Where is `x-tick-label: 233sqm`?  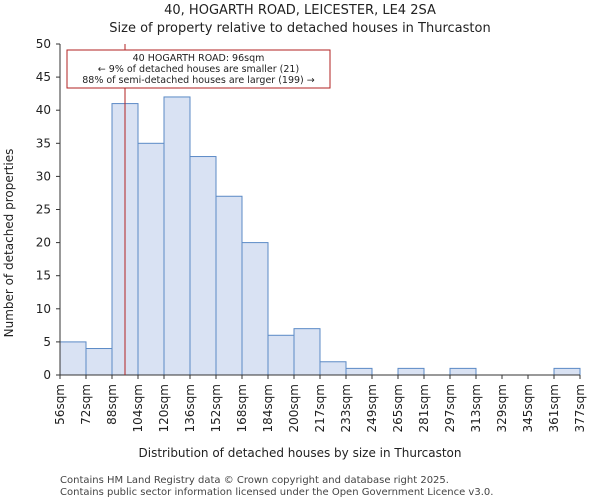 x-tick-label: 233sqm is located at coordinates (346, 408).